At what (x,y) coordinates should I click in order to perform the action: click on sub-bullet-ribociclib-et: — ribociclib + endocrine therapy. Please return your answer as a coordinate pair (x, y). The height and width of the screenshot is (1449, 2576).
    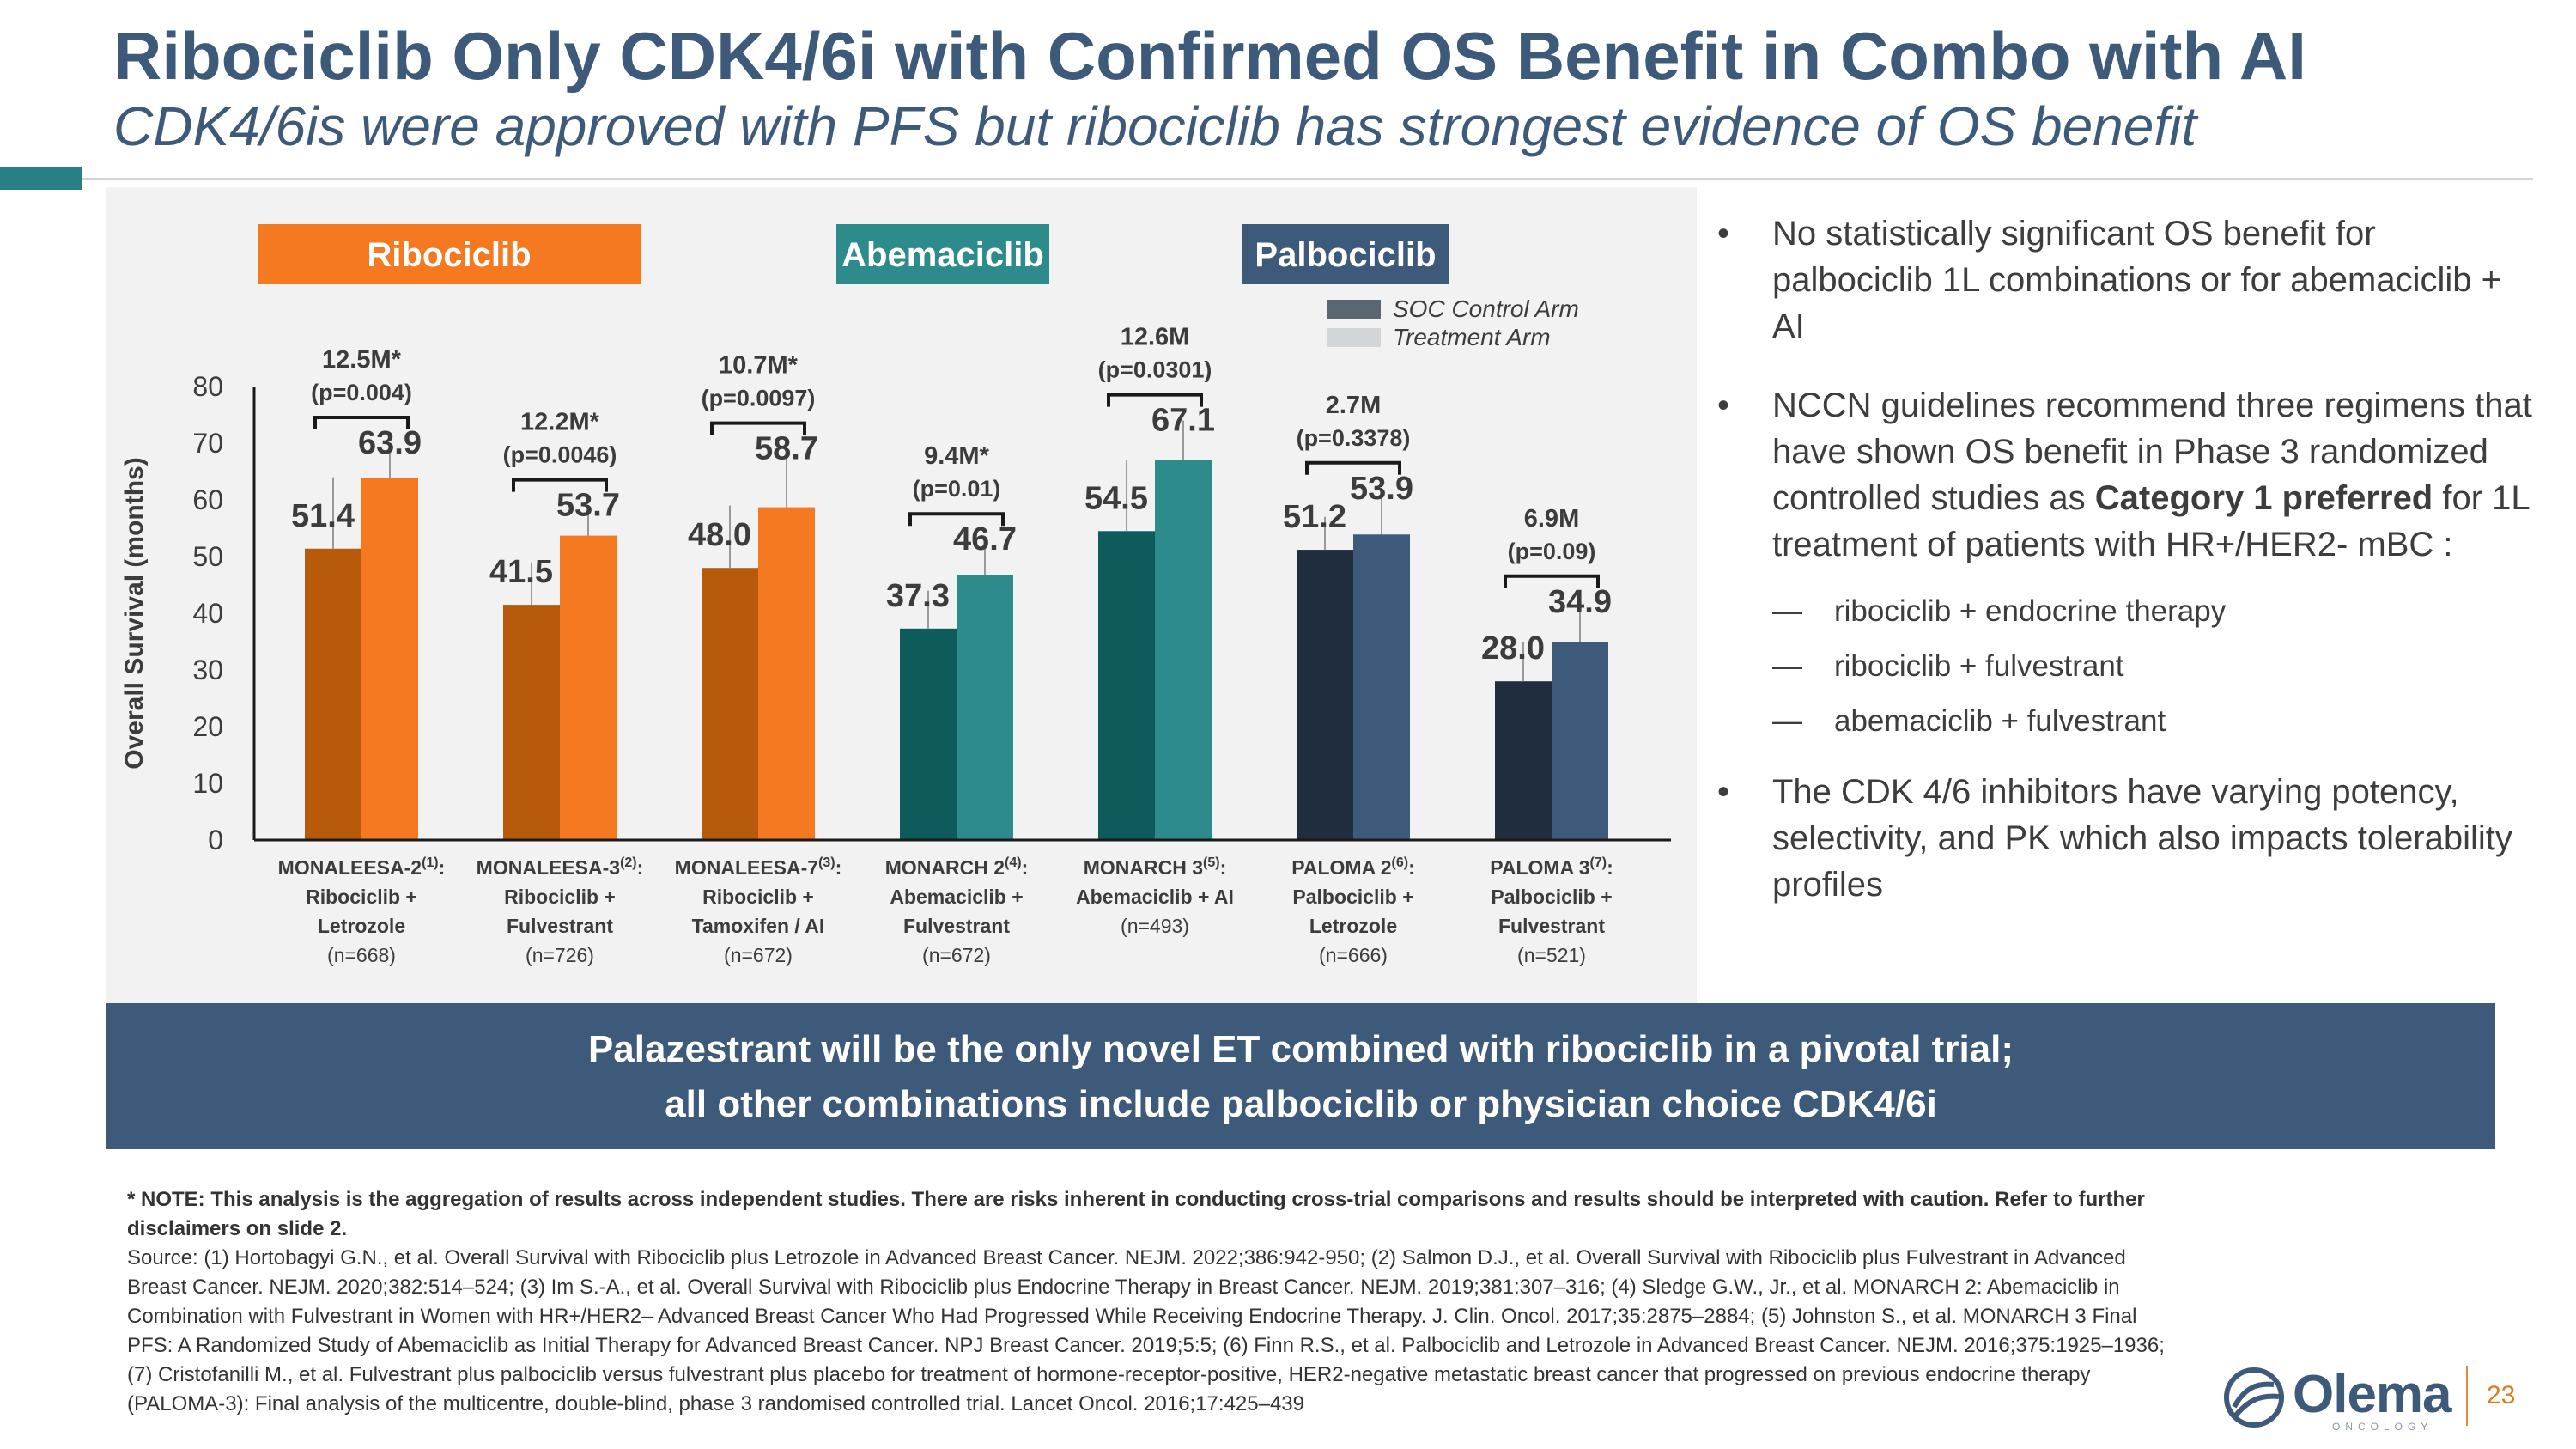
    Looking at the image, I should click on (2125, 611).